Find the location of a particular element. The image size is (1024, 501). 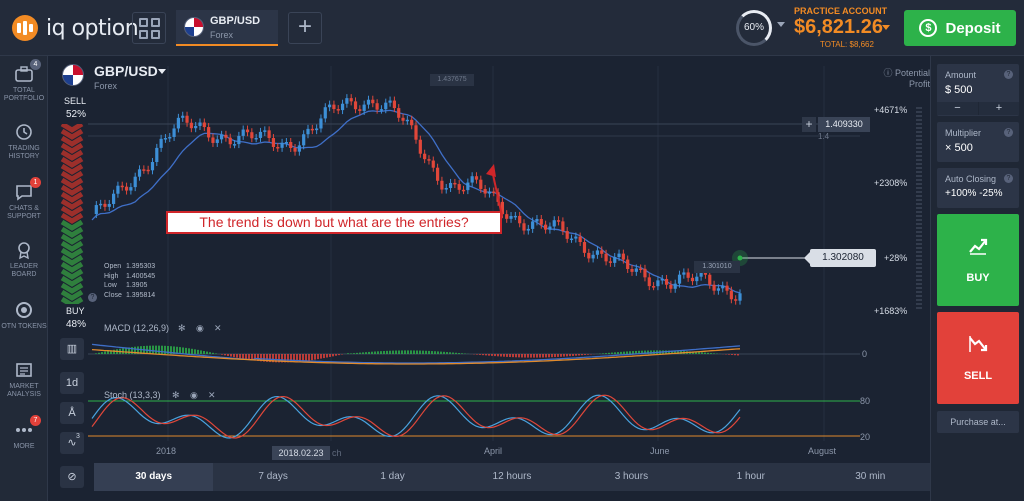

chart-type-icon: ▥ is located at coordinates (72, 349).